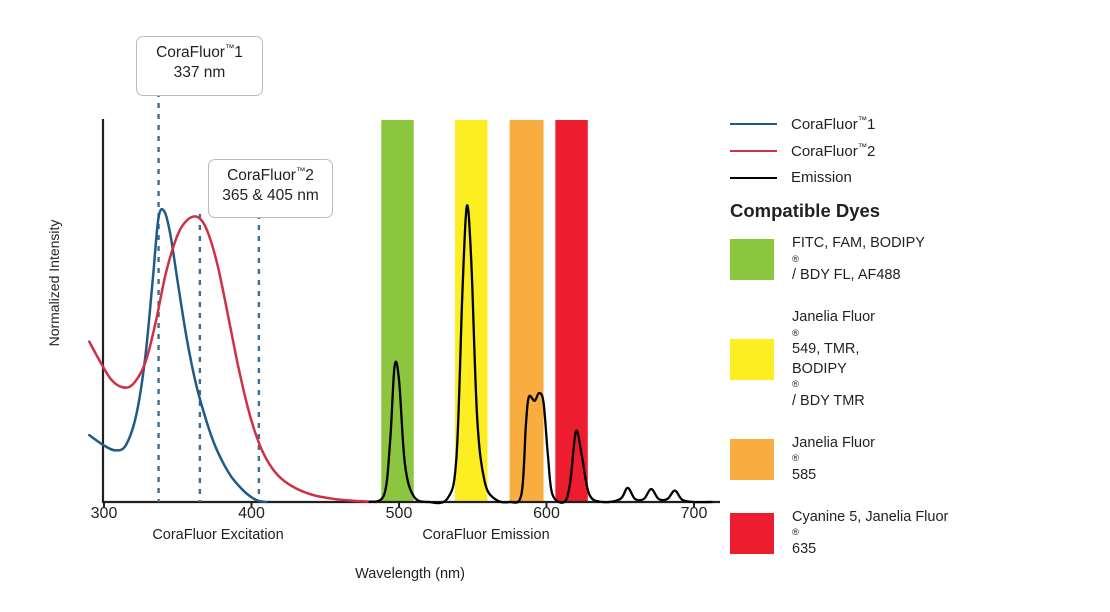 This screenshot has width=1110, height=612. Describe the element at coordinates (251, 513) in the screenshot. I see `x-tick-400: 400` at that location.